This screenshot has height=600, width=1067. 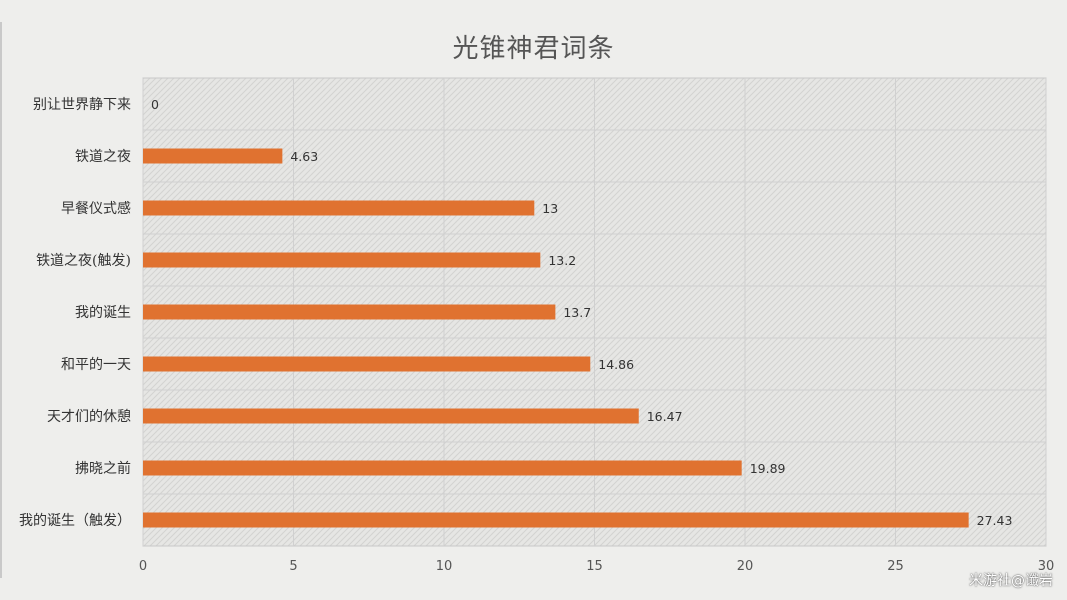 I want to click on data-label: 27.43, so click(x=995, y=520).